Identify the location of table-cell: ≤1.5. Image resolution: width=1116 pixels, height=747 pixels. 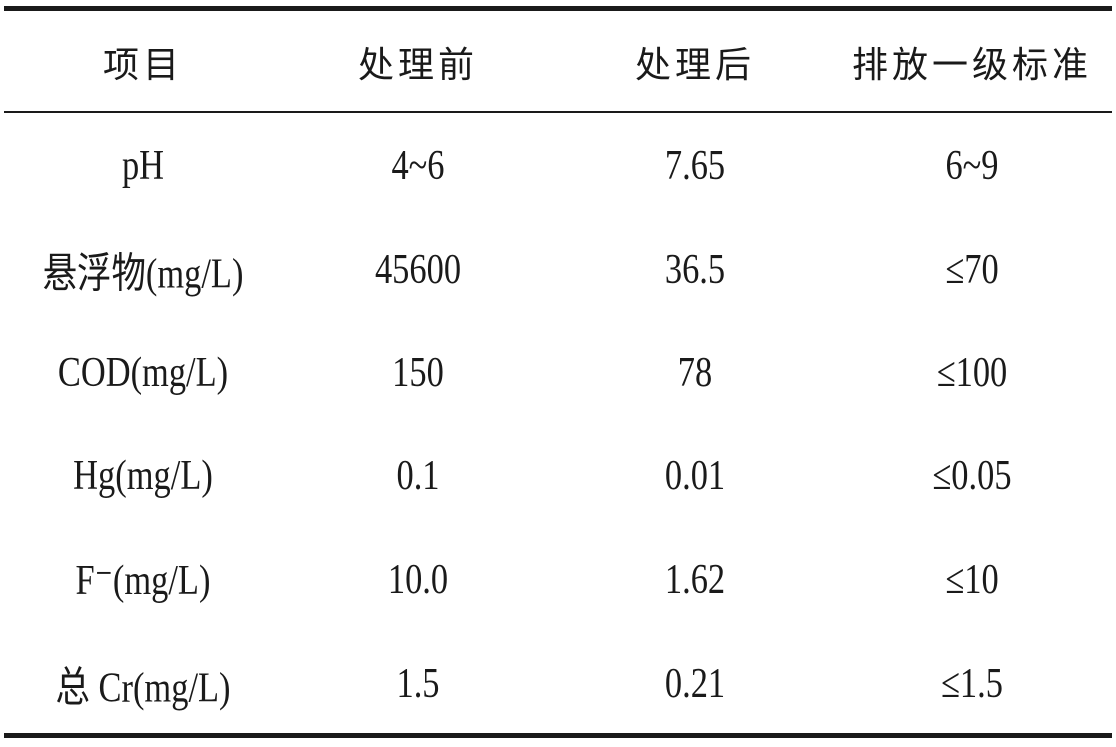
(972, 684).